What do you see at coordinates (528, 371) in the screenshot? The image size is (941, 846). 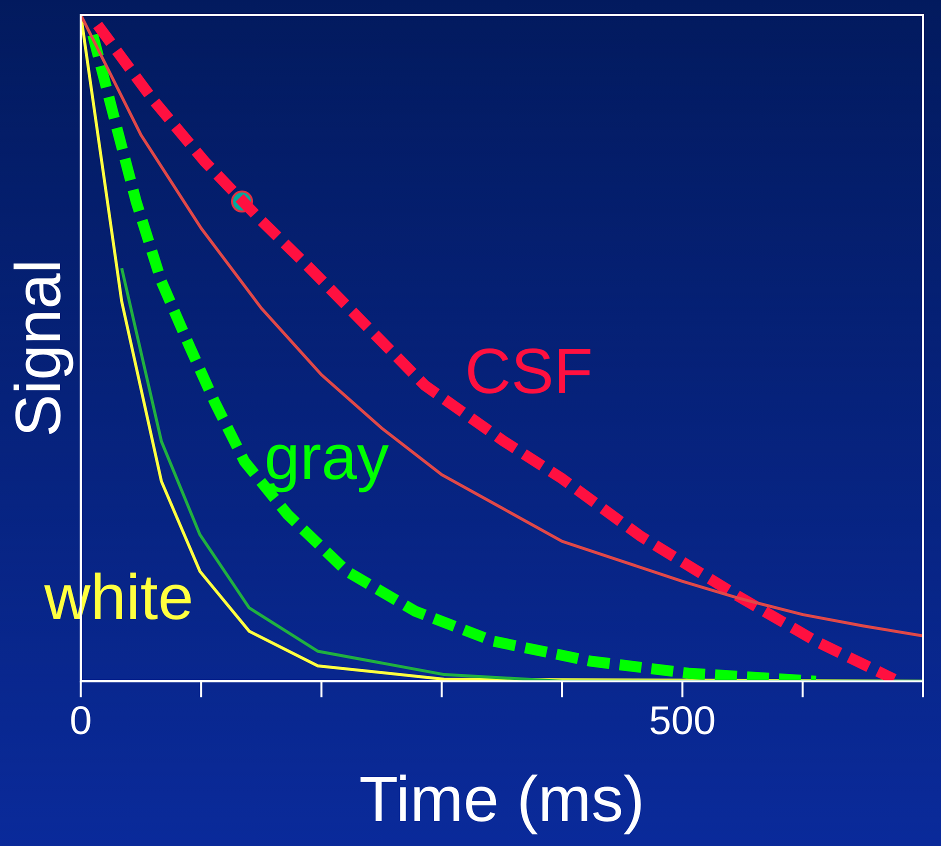 I see `series-label: CSF` at bounding box center [528, 371].